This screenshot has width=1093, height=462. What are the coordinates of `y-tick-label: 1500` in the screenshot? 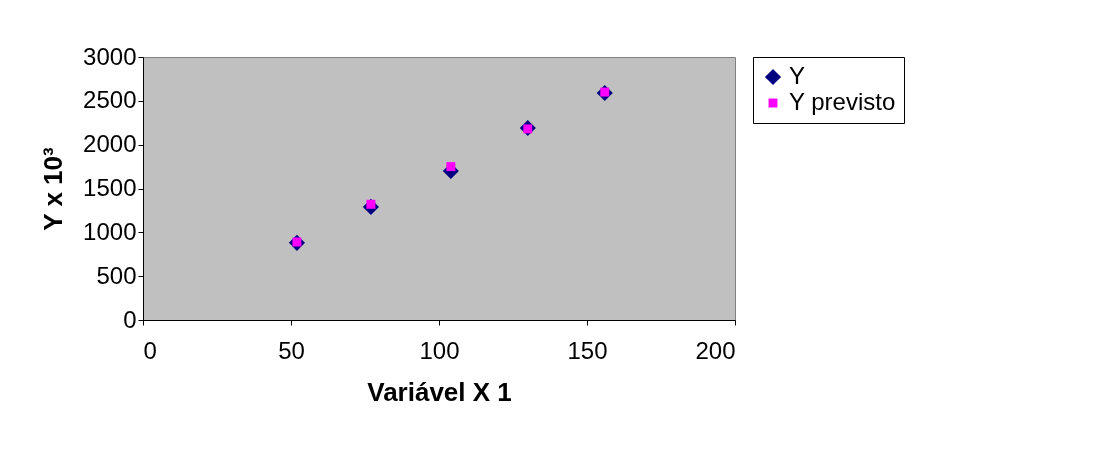 It's located at (110, 187).